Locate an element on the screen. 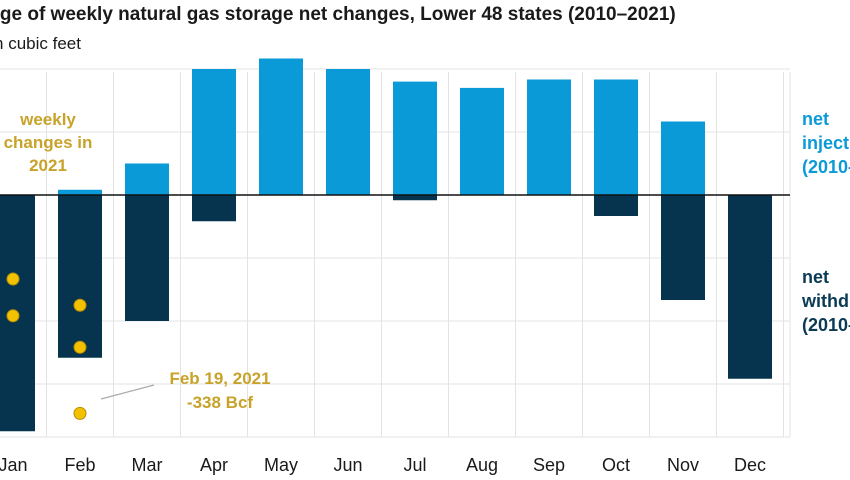  injection-bar-apr is located at coordinates (214, 132).